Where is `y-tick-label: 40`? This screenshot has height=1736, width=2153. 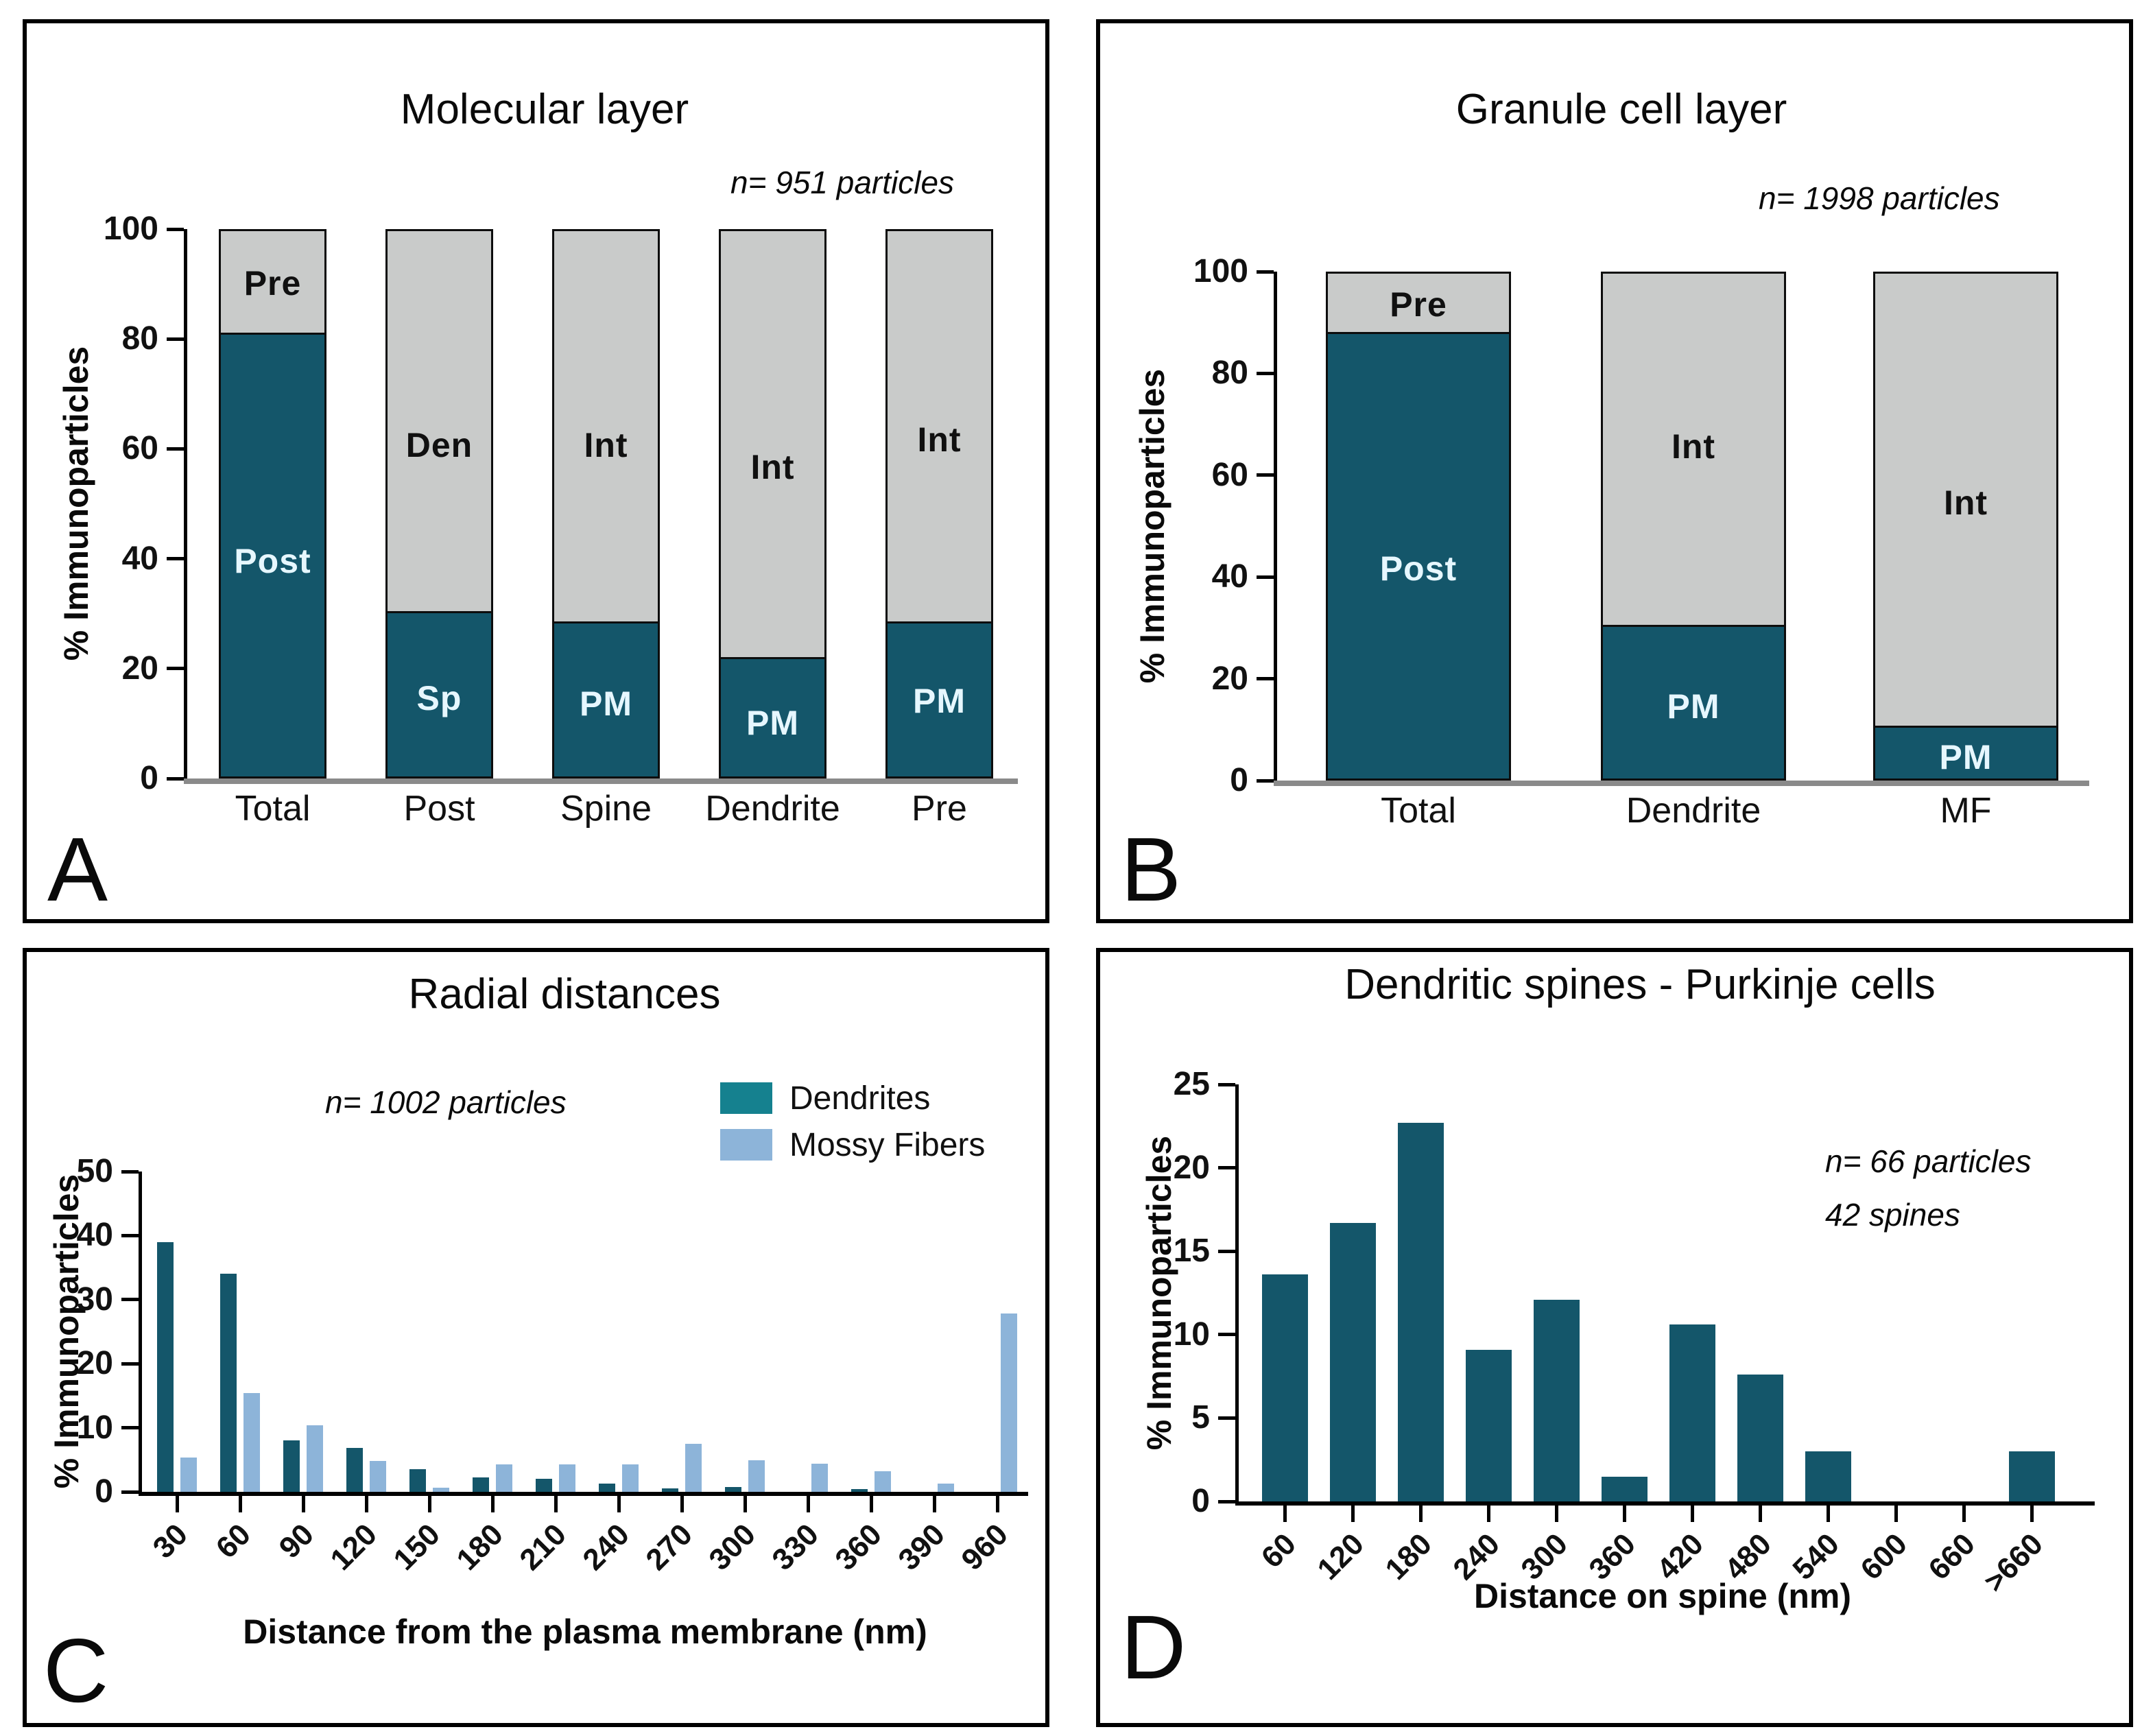 y-tick-label: 40 is located at coordinates (139, 559).